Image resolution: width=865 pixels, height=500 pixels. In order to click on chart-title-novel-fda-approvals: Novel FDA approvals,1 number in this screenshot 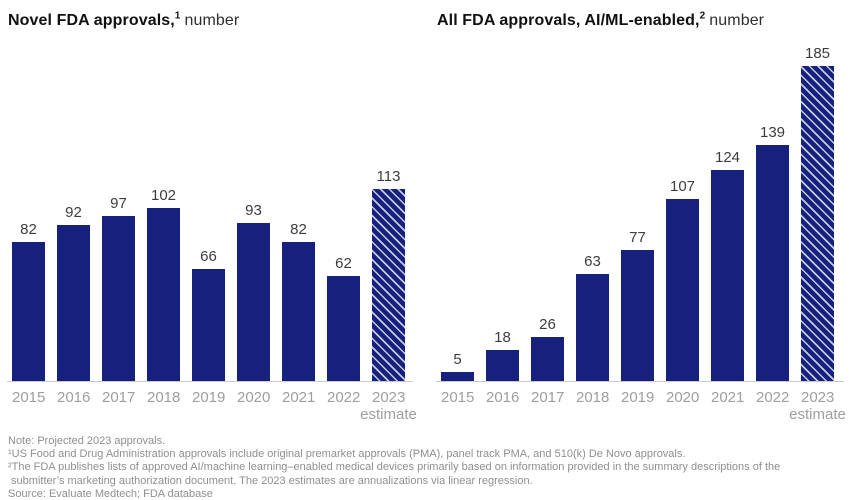, I will do `click(123, 20)`.